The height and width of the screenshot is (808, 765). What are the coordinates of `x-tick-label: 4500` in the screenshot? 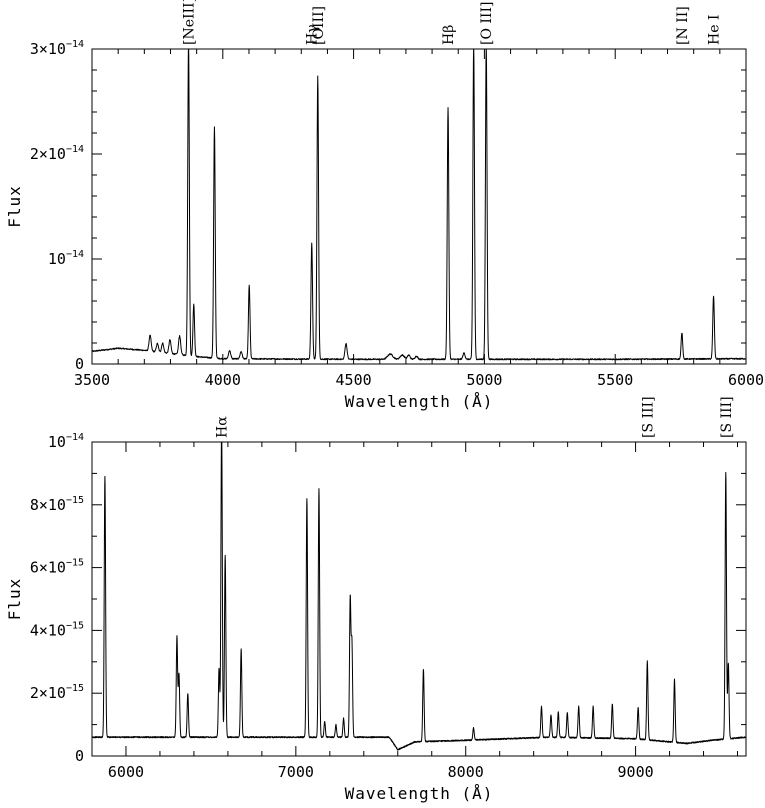 It's located at (354, 380).